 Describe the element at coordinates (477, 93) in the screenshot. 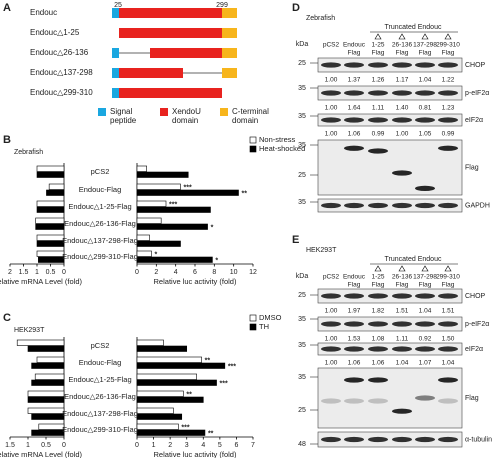

I see `blot-name: p-eIF2α` at that location.